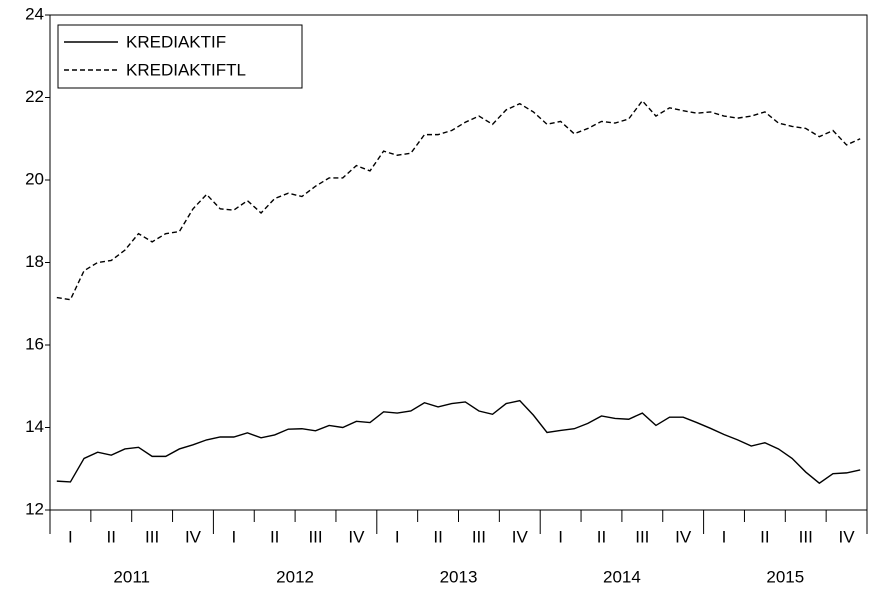  What do you see at coordinates (180, 56) in the screenshot?
I see `legend-box` at bounding box center [180, 56].